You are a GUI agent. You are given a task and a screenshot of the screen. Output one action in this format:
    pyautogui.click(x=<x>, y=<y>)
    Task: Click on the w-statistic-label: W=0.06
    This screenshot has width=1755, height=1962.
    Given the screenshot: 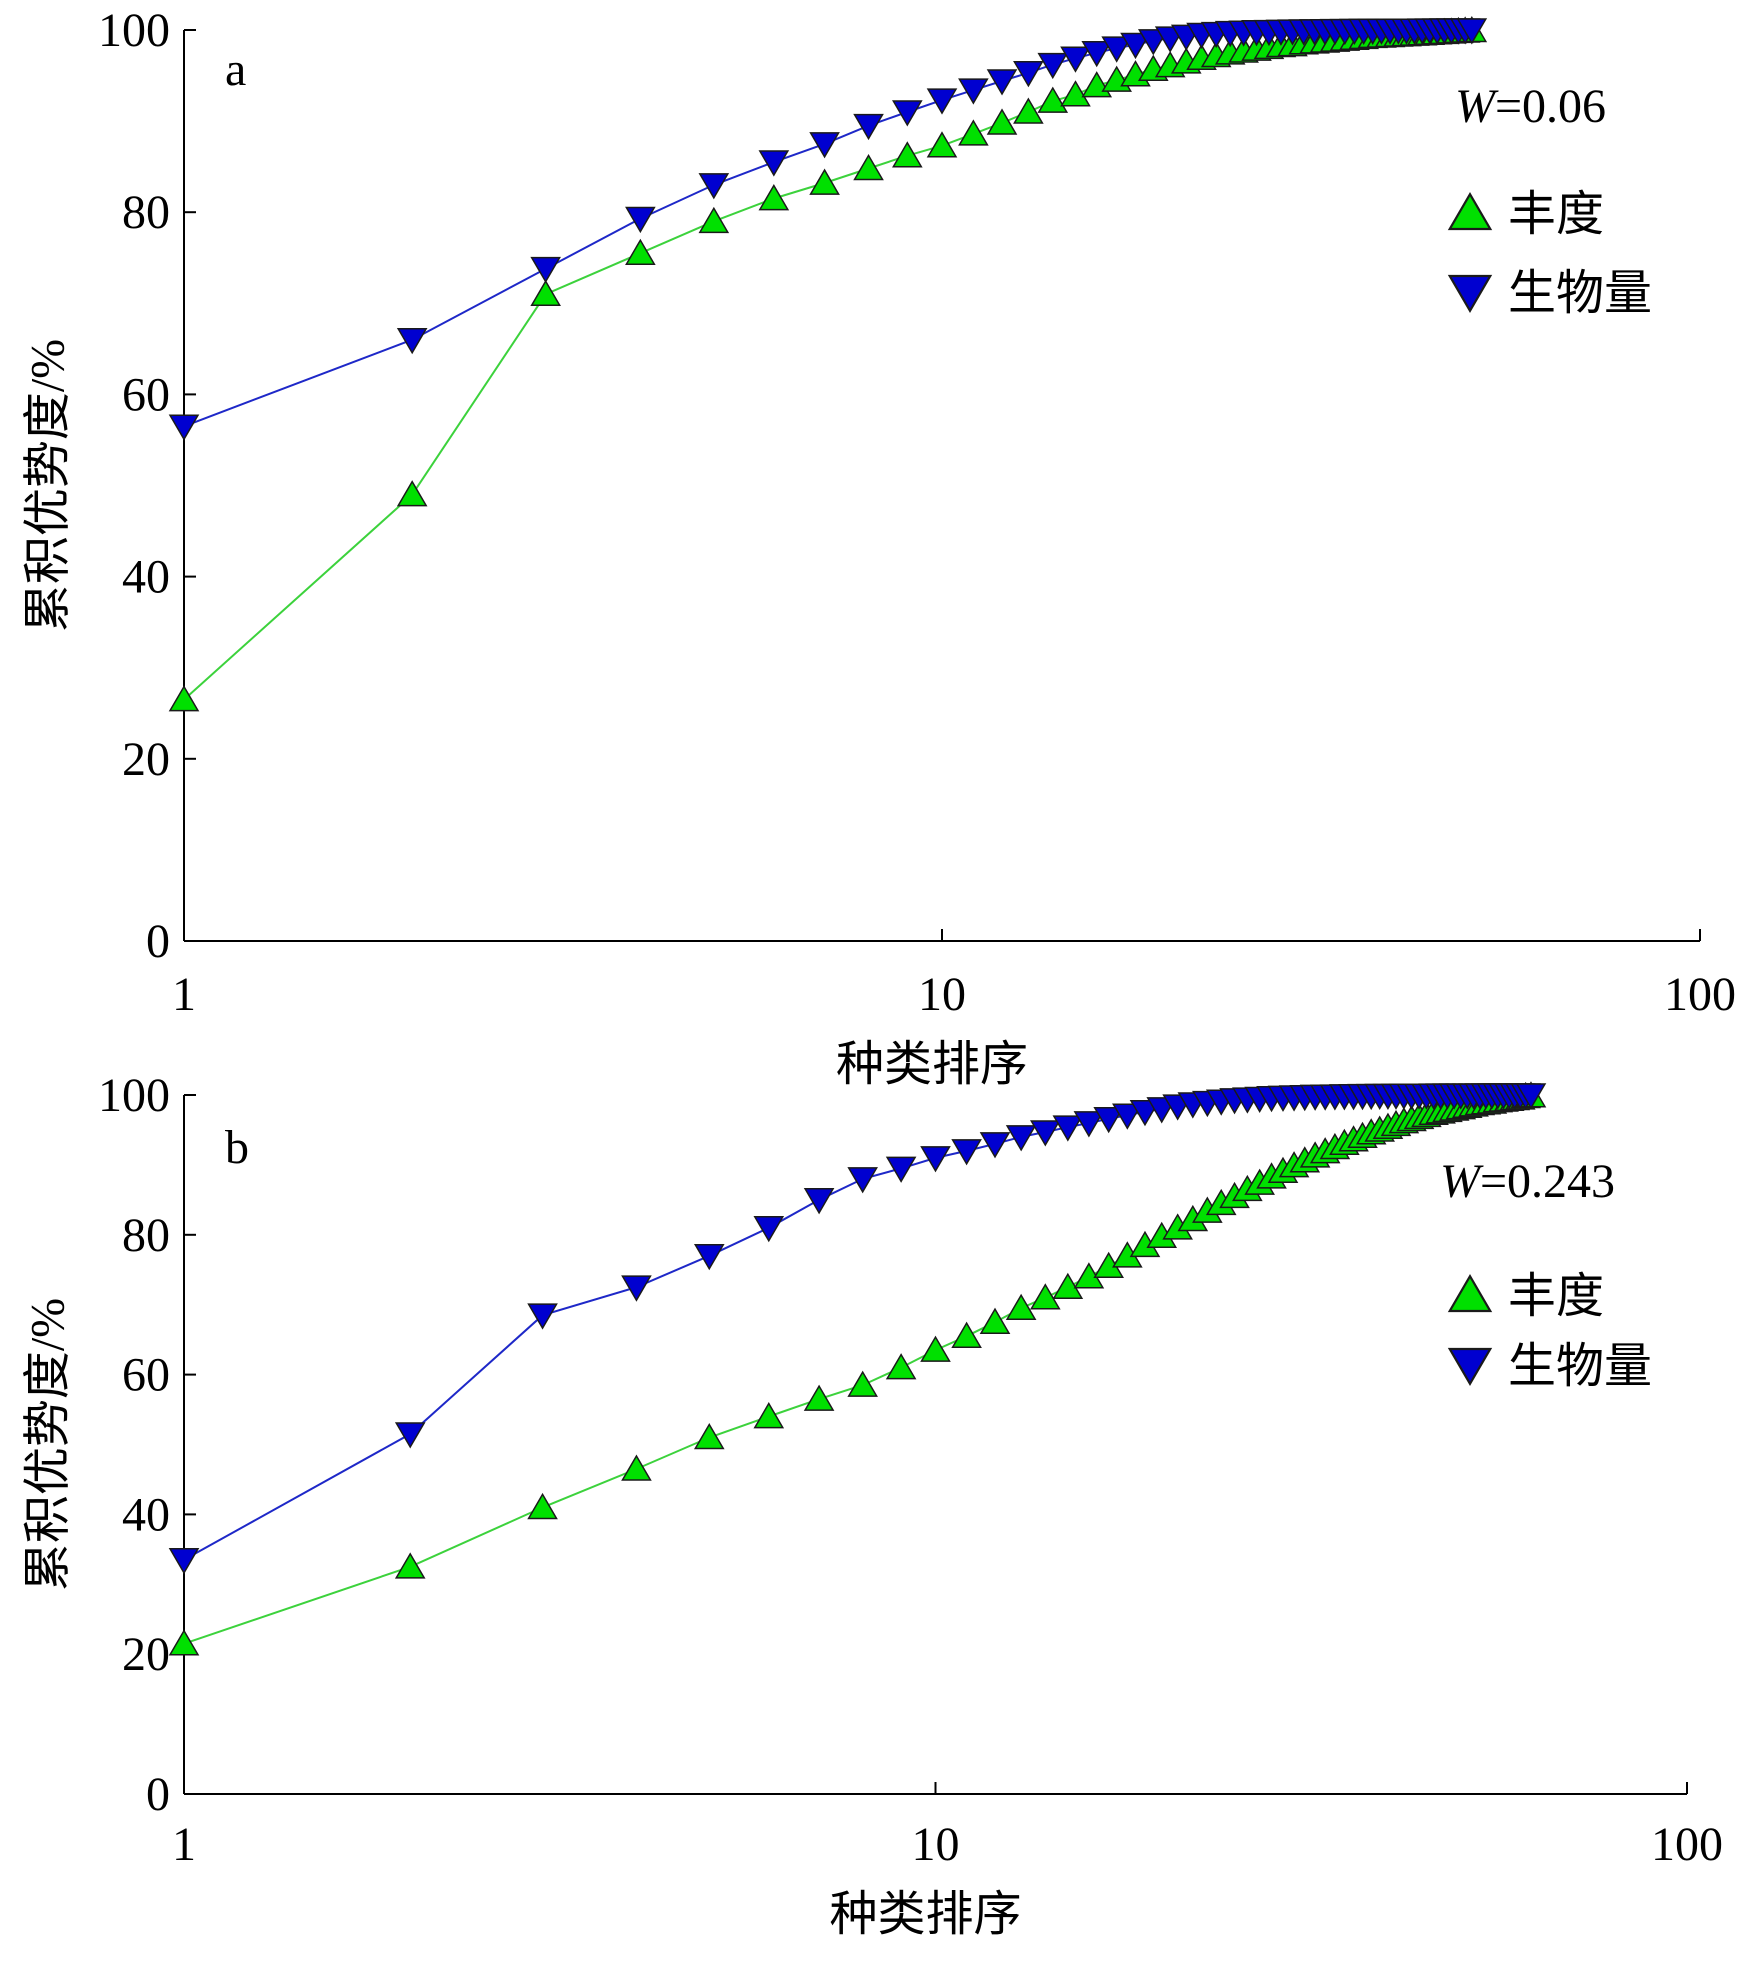 What is the action you would take?
    pyautogui.click(x=1530, y=106)
    